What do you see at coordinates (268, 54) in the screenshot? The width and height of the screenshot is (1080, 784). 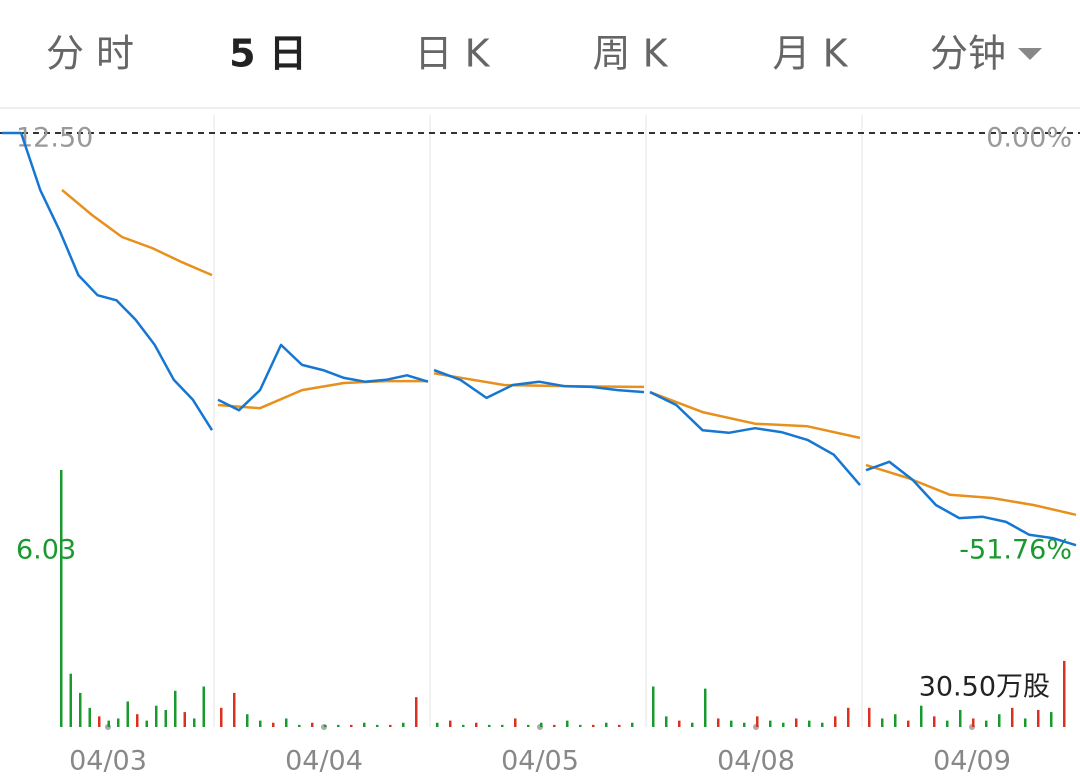 I see `tab: 5 日` at bounding box center [268, 54].